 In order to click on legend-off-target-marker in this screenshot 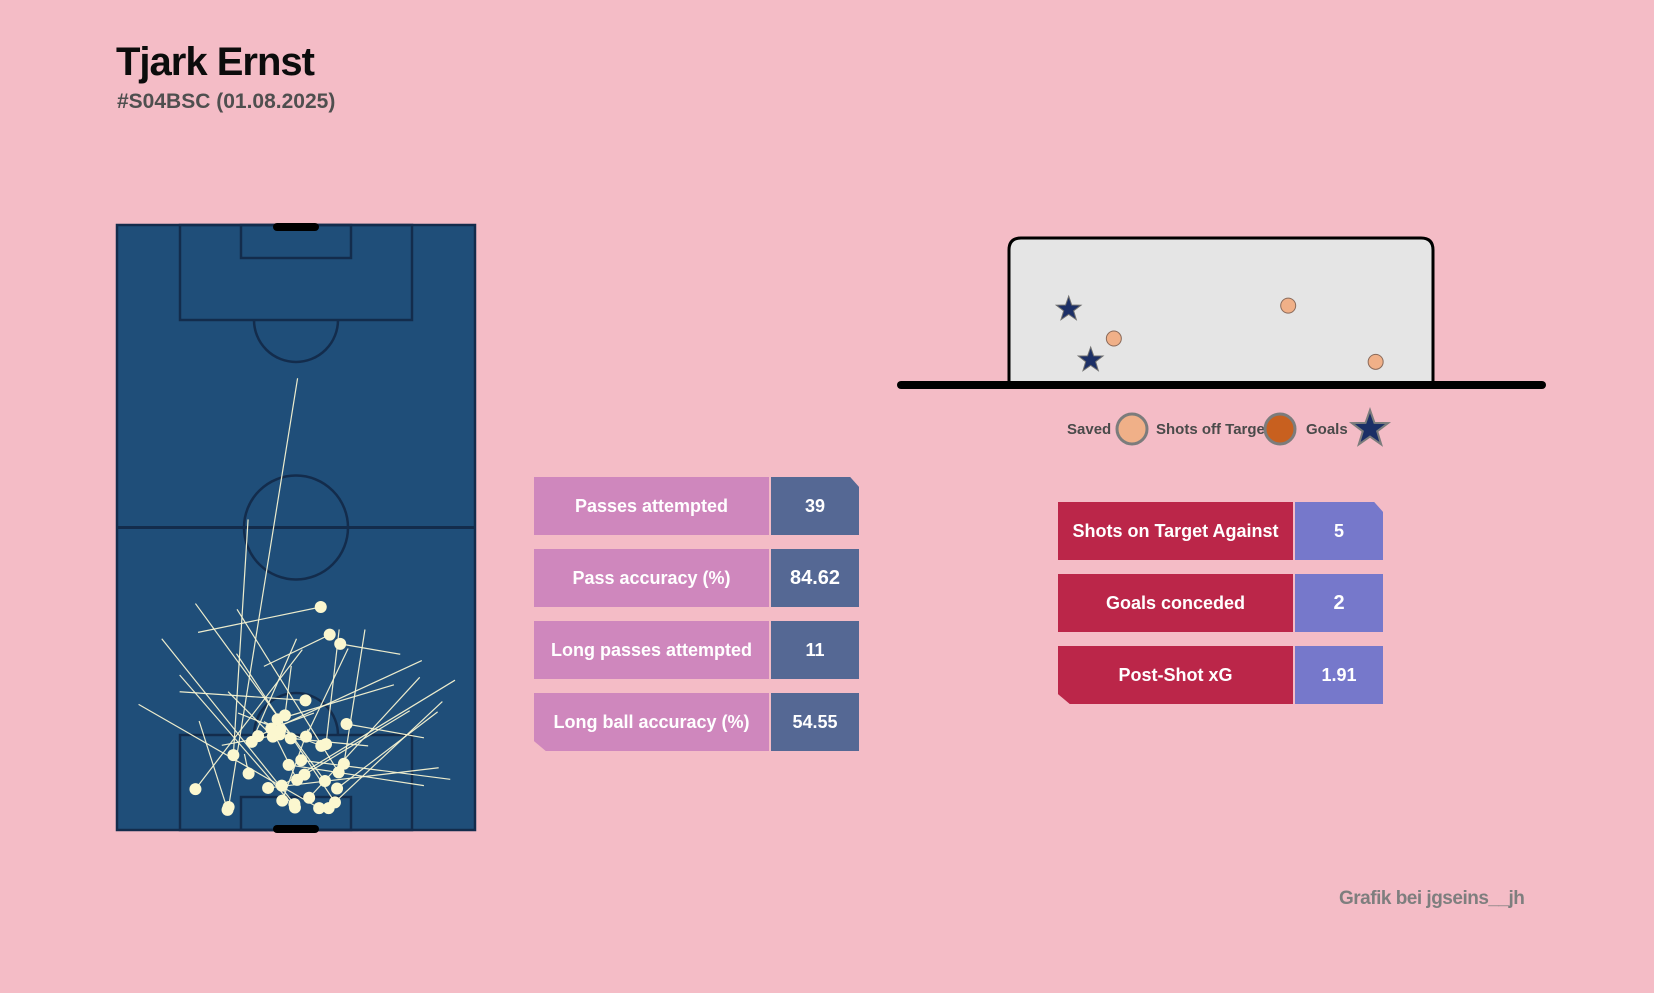, I will do `click(1280, 429)`.